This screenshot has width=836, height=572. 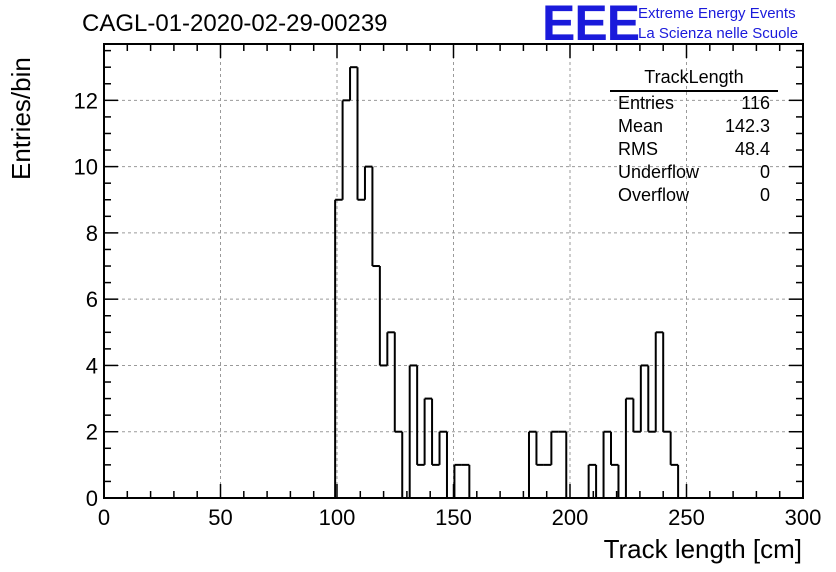 I want to click on y-tick-label: 6, so click(x=92, y=299).